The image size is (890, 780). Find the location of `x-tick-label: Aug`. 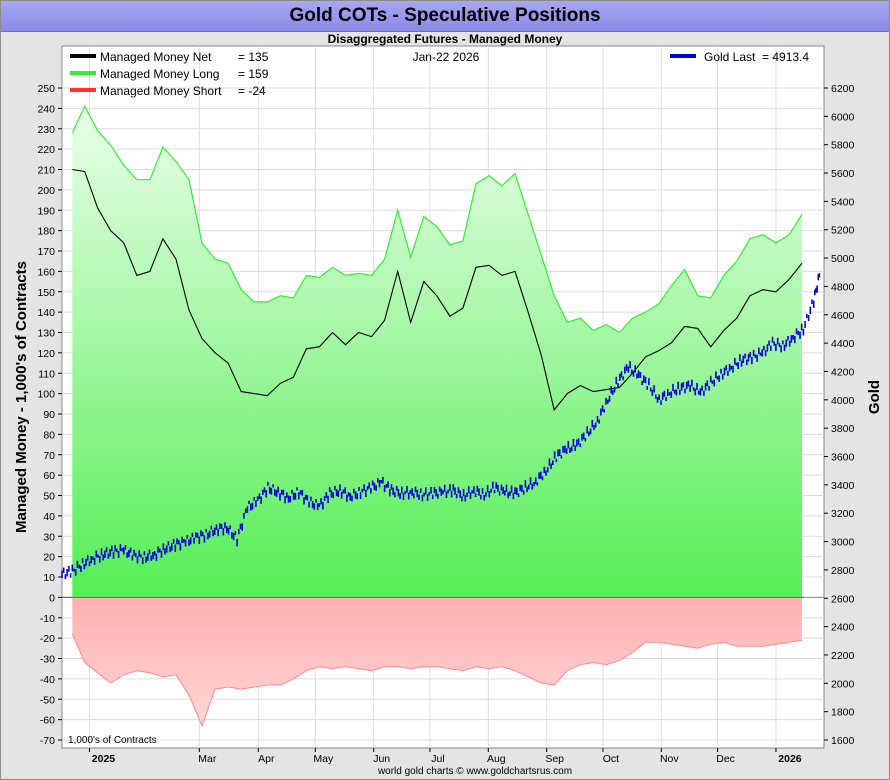

x-tick-label: Aug is located at coordinates (496, 759).